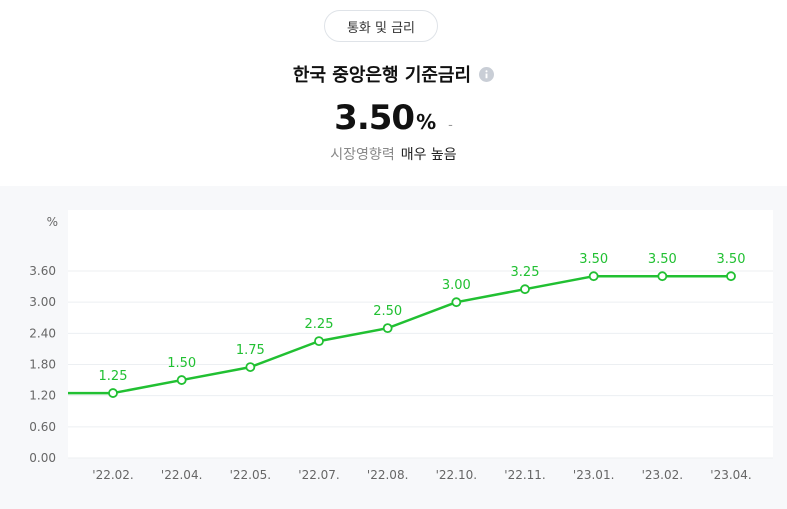 This screenshot has width=787, height=509. What do you see at coordinates (181, 363) in the screenshot?
I see `data-label: 1.50` at bounding box center [181, 363].